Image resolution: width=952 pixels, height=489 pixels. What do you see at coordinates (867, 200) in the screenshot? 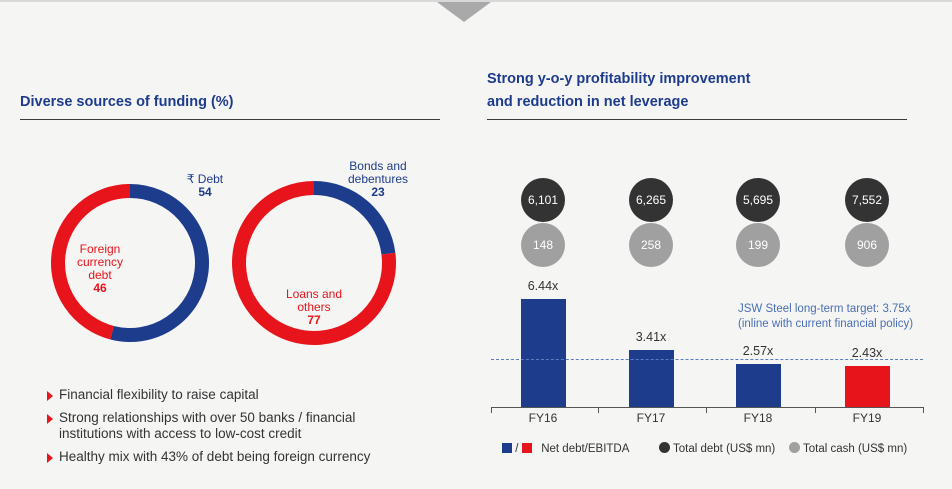
I see `total-debt-circle: 7,552` at bounding box center [867, 200].